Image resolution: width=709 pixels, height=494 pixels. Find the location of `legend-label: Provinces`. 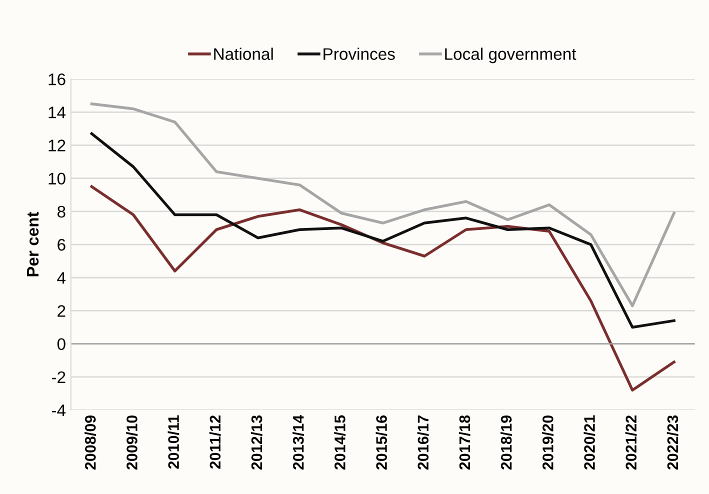

legend-label: Provinces is located at coordinates (359, 54).